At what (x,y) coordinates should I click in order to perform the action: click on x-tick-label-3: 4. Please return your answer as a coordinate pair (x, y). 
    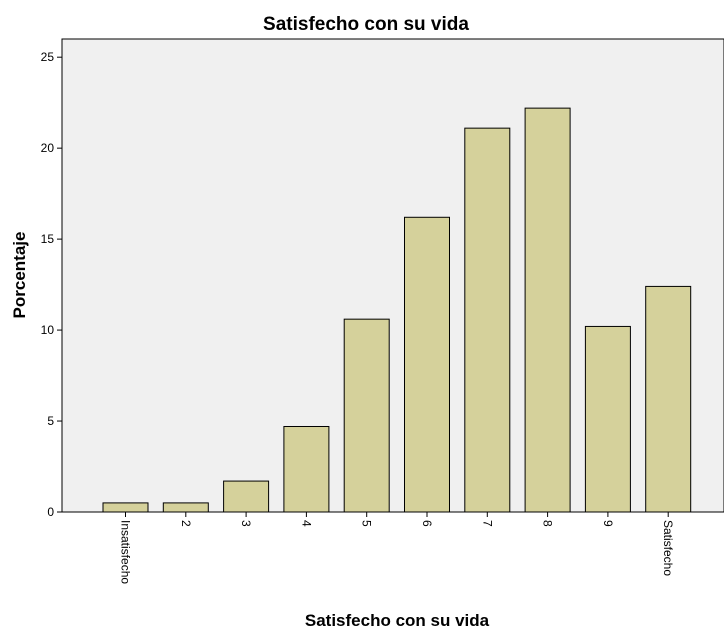
    Looking at the image, I should click on (306, 523).